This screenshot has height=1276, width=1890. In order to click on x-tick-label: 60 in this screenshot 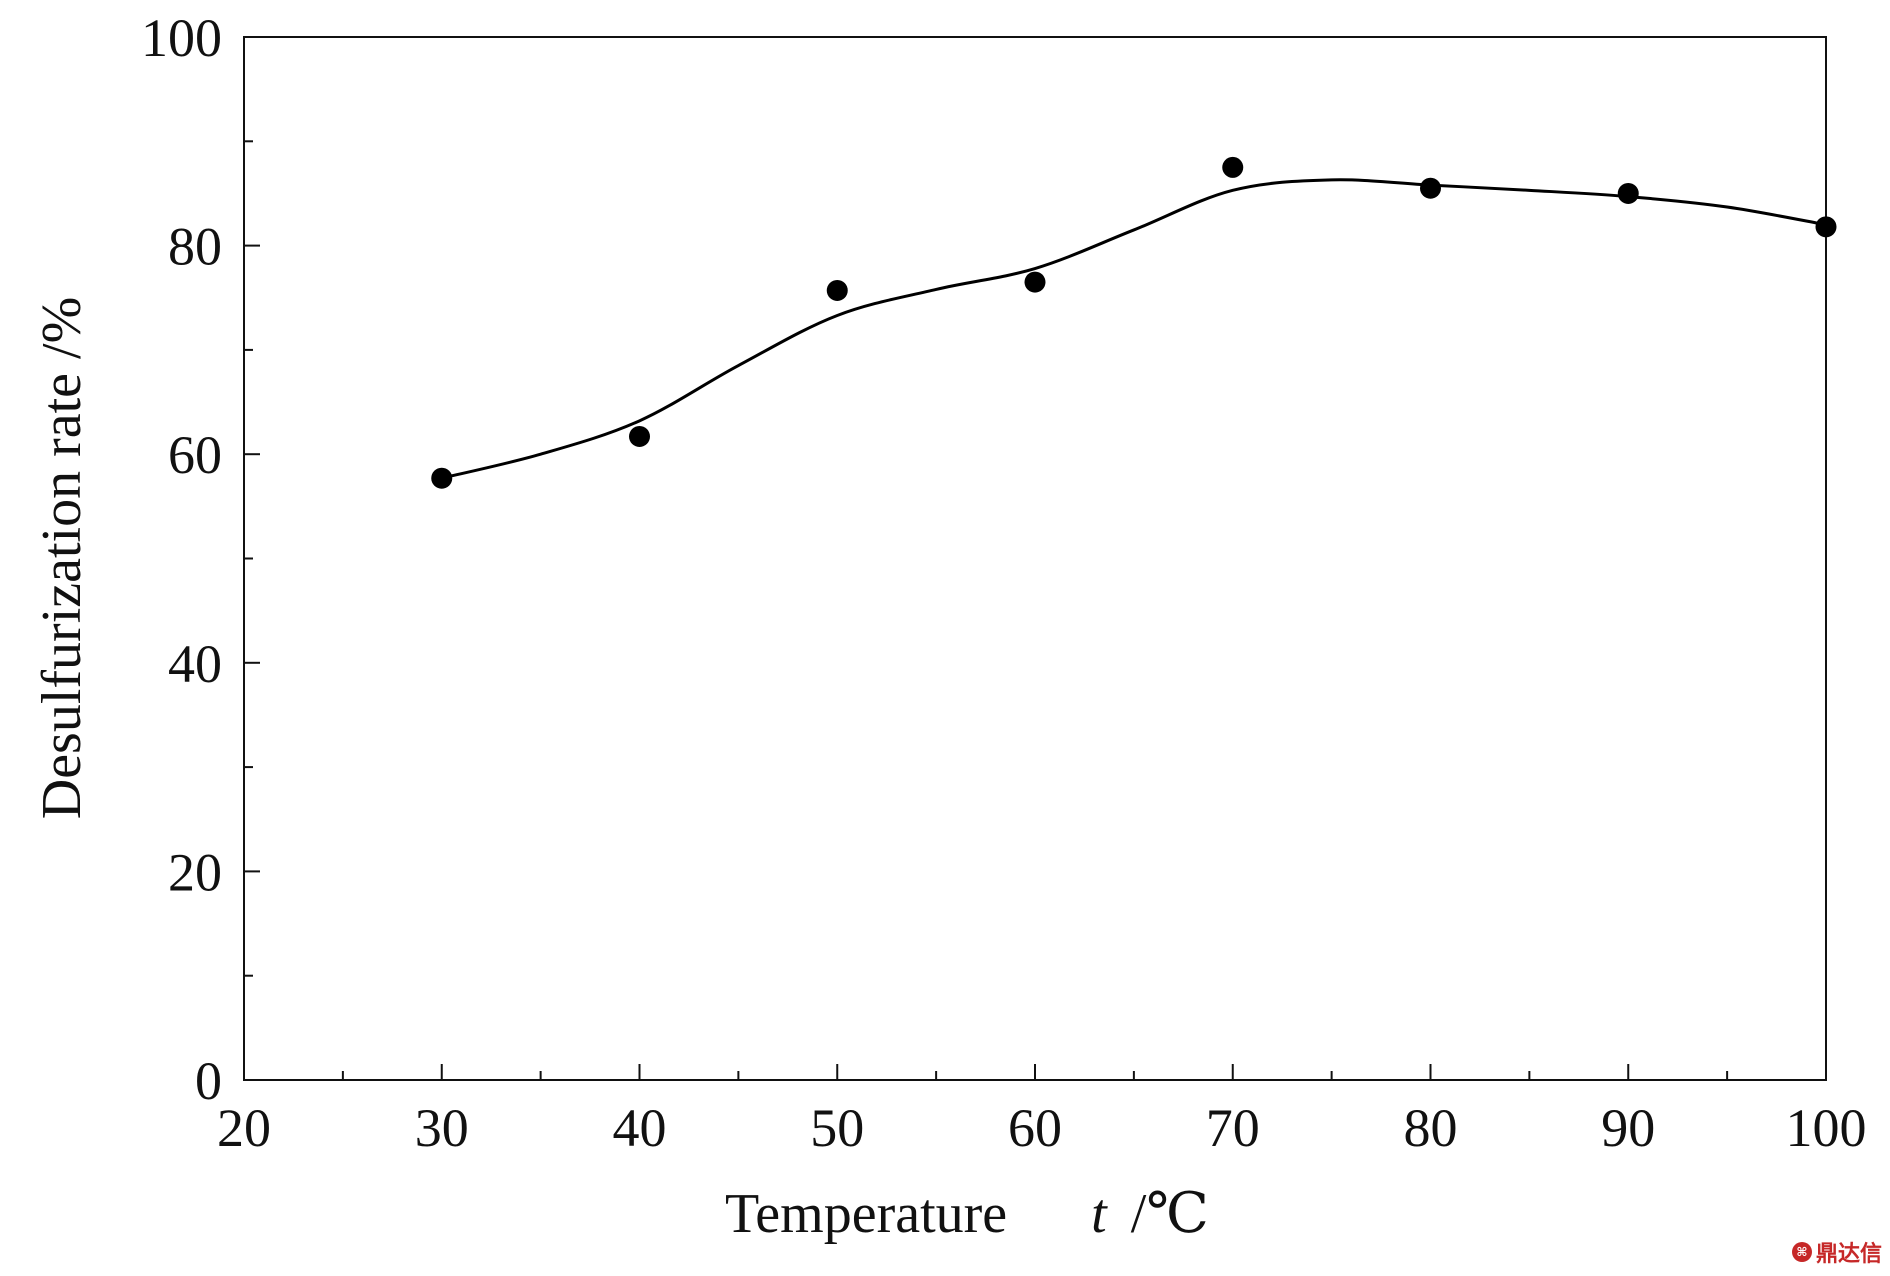, I will do `click(1035, 1128)`.